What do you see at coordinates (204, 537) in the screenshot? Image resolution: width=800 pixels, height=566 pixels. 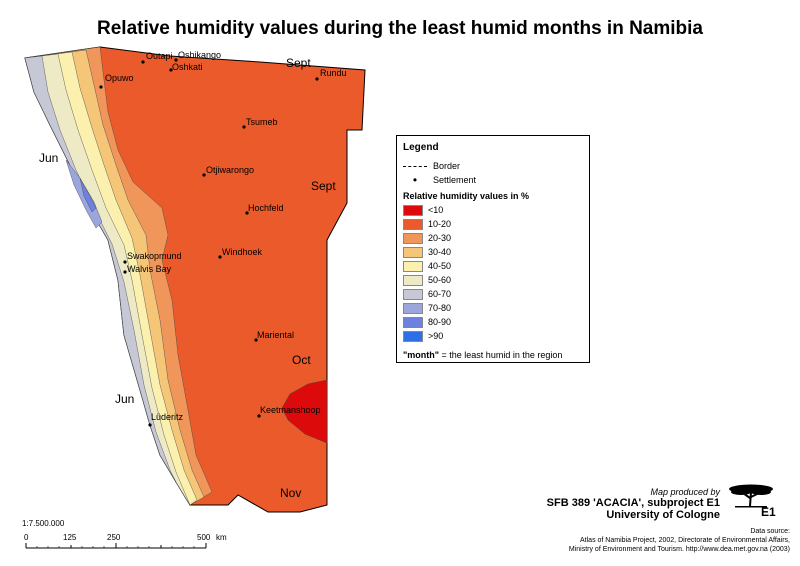 I see `scale-tick-500: 500` at bounding box center [204, 537].